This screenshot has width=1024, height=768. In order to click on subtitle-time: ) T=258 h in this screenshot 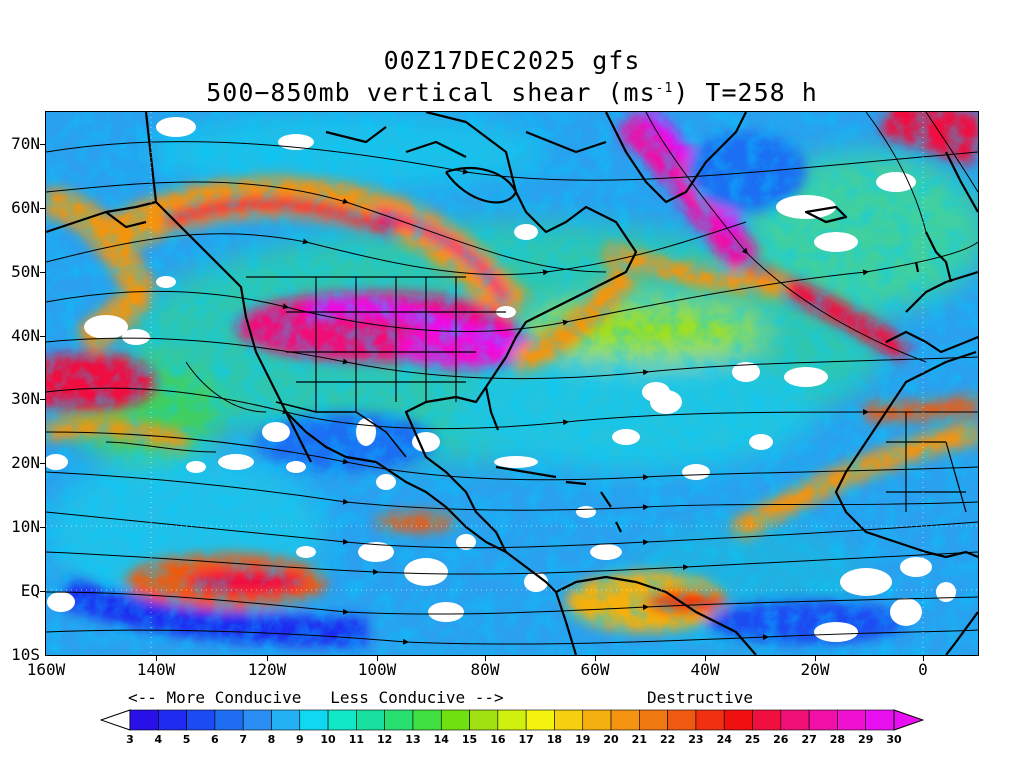, I will do `click(745, 92)`.